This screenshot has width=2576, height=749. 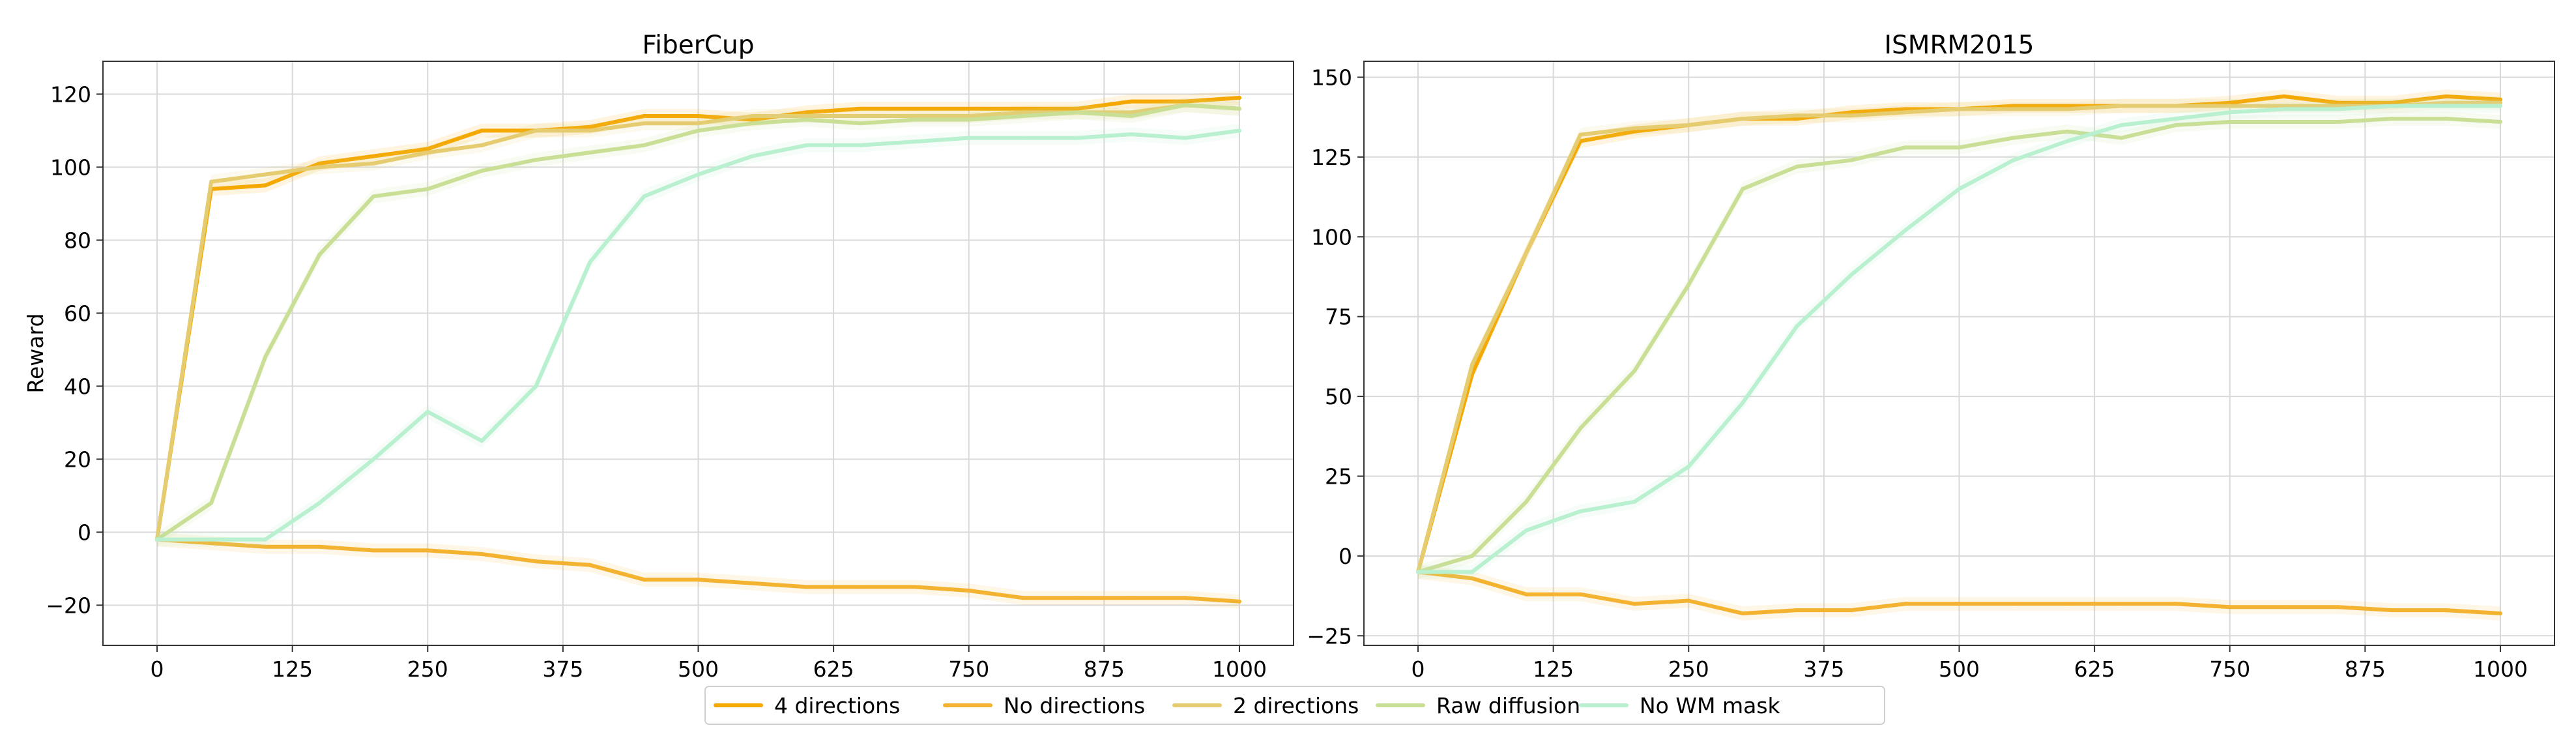 What do you see at coordinates (1329, 636) in the screenshot?
I see `y-tick-label: −25` at bounding box center [1329, 636].